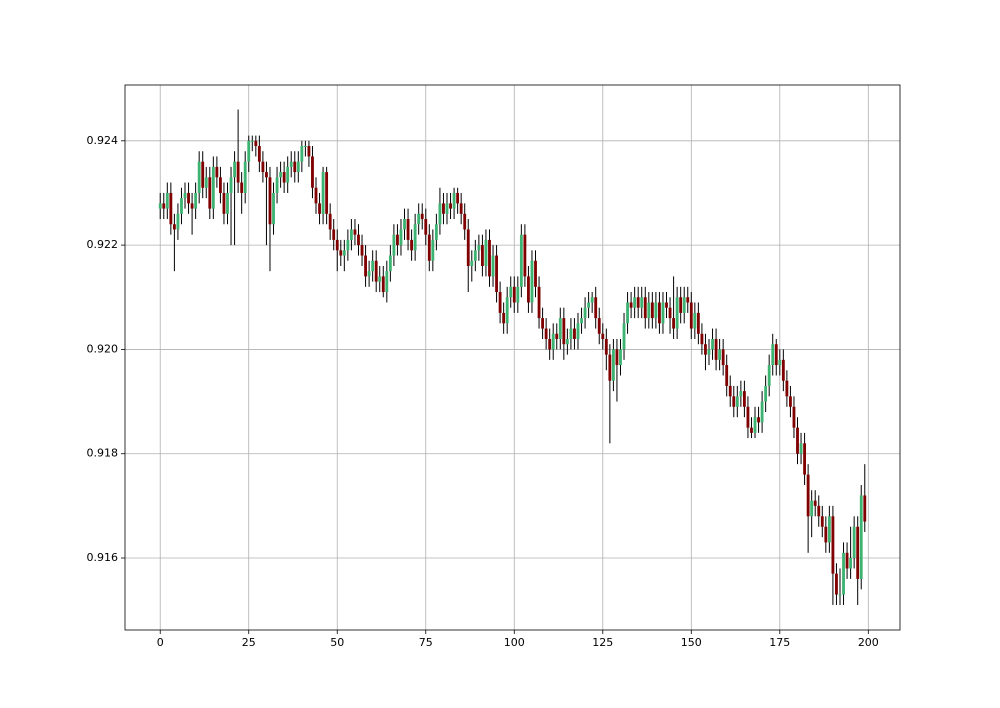 The image size is (1000, 708). What do you see at coordinates (868, 642) in the screenshot?
I see `x-tick-label: 200` at bounding box center [868, 642].